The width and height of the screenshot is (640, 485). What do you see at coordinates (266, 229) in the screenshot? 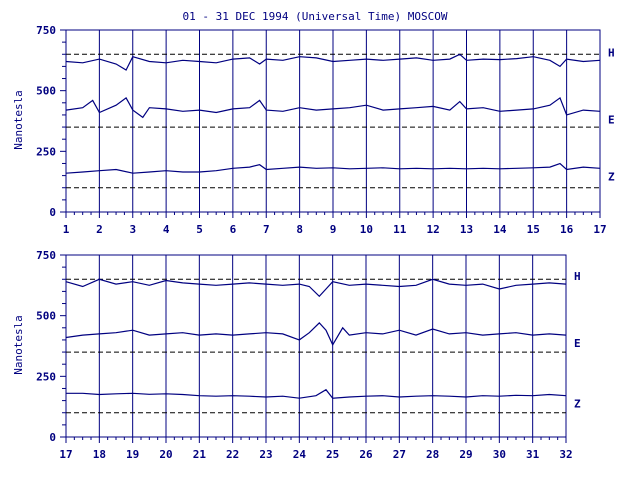
I see `panel1-x-tick-label: 7` at bounding box center [266, 229].